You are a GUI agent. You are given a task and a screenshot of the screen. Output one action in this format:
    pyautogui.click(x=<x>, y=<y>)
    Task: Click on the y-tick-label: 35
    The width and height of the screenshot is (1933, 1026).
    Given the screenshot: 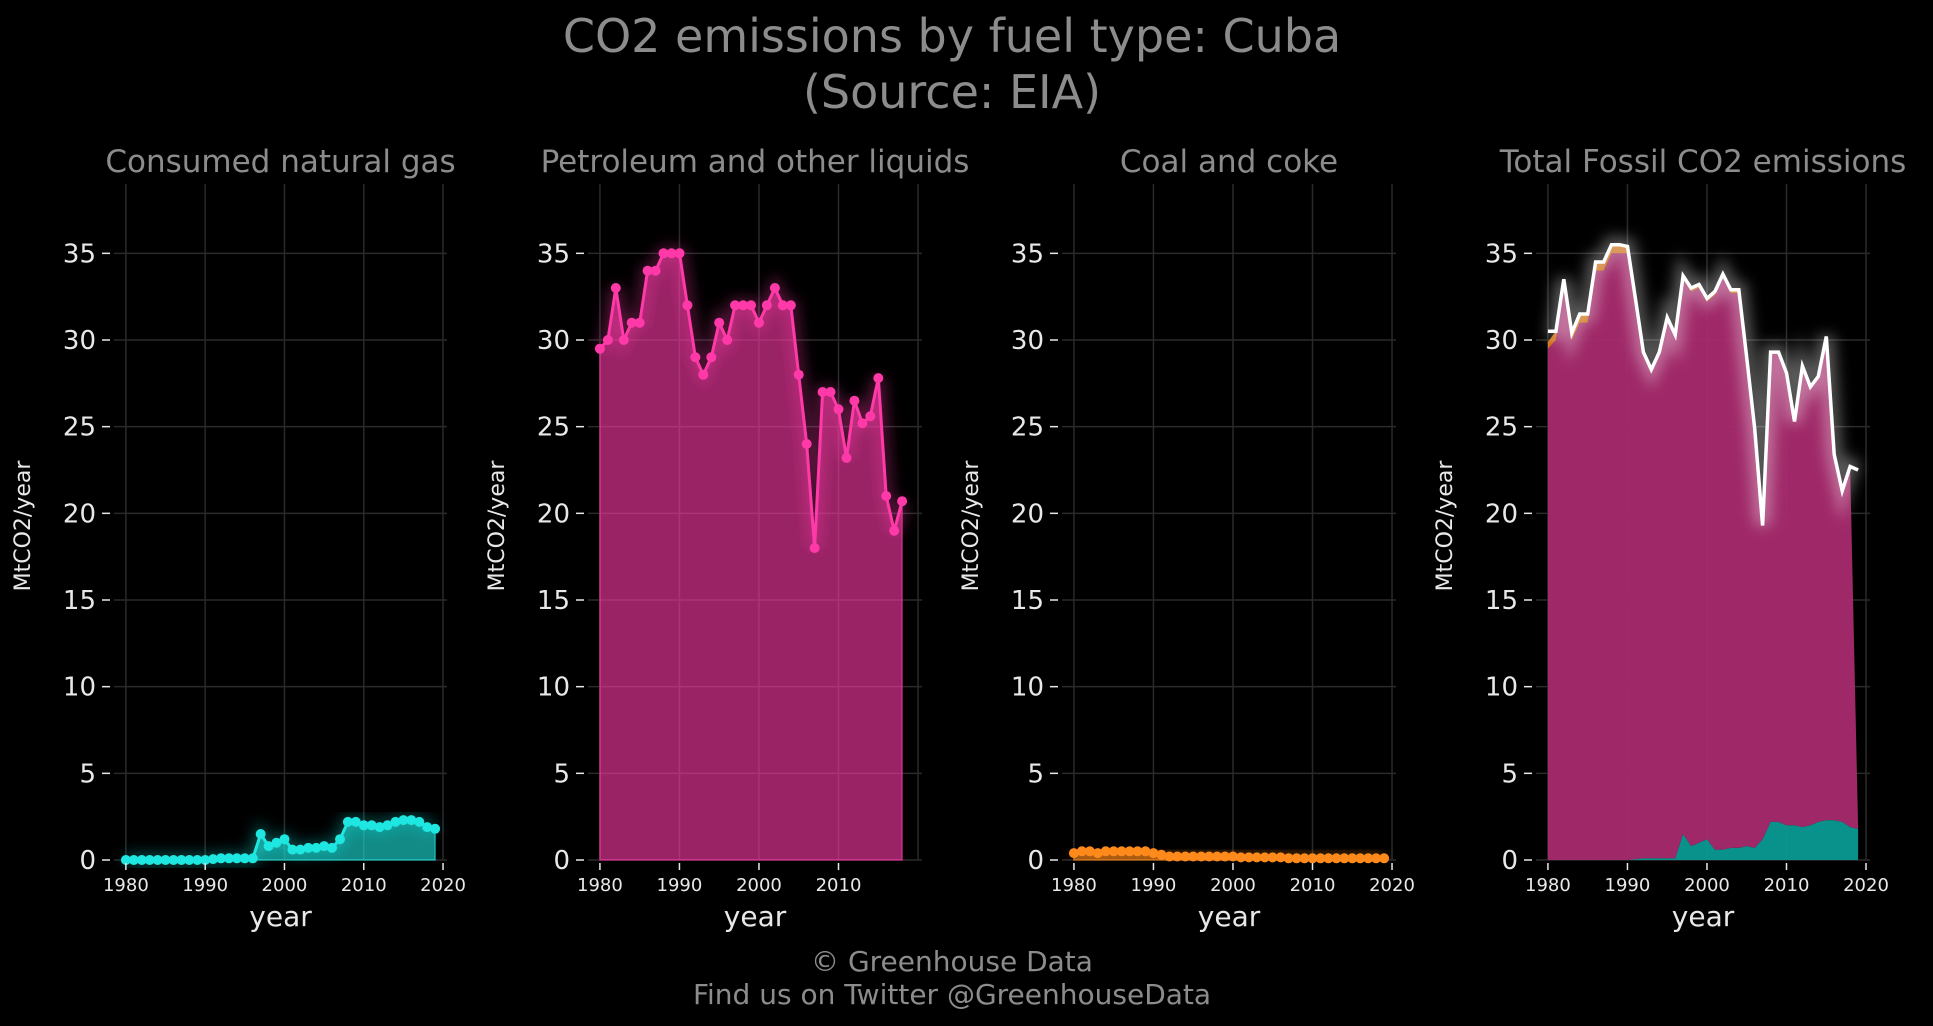 What is the action you would take?
    pyautogui.click(x=79, y=254)
    